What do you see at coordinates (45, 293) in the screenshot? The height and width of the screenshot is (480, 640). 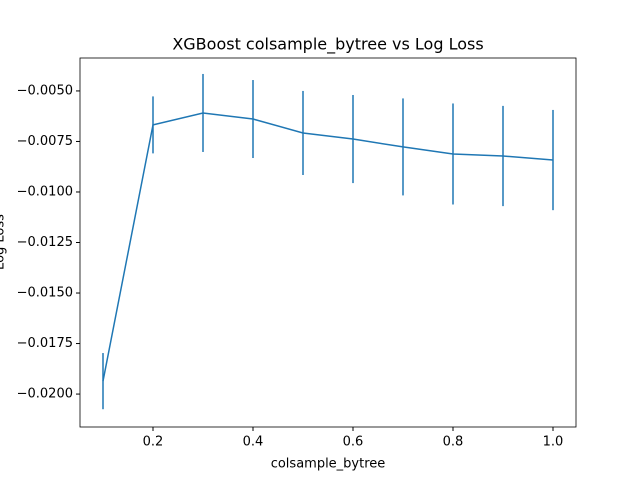 I see `y-tick-label: −0.0150` at bounding box center [45, 293].